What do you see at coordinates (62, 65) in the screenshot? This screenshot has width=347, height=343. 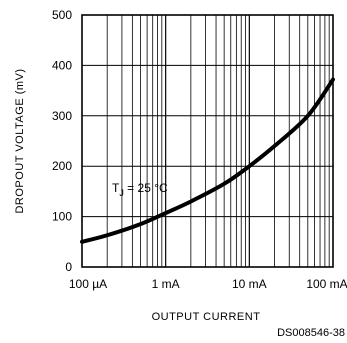 I see `y-tick-label: 400` at bounding box center [62, 65].